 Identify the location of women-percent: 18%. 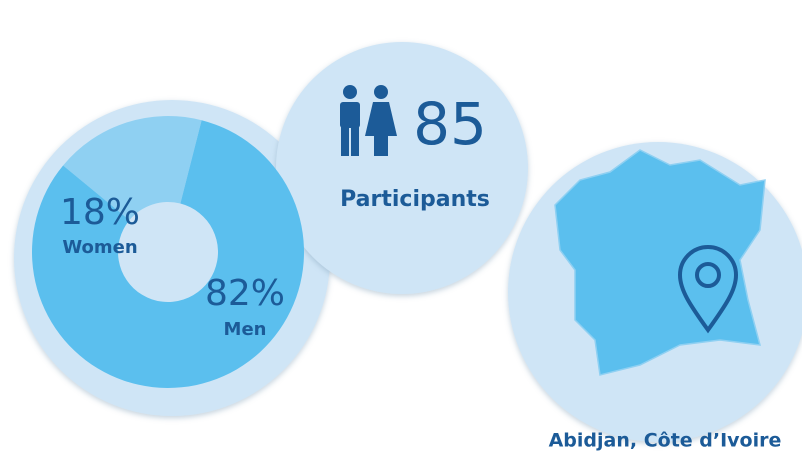
(100, 212).